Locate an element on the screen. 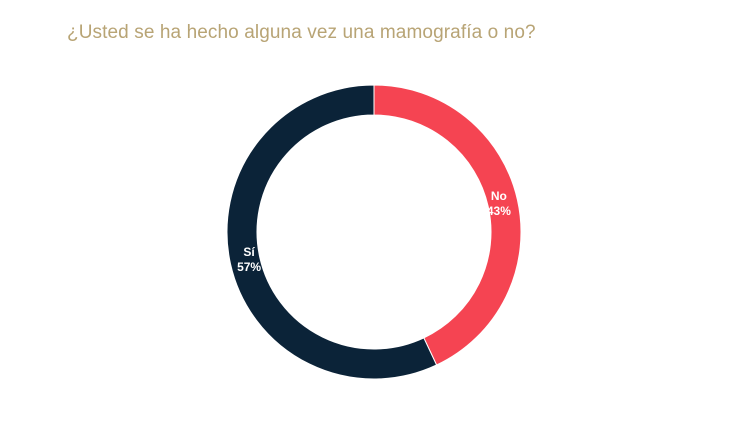 This screenshot has height=422, width=750. slice-value-sí: 57% is located at coordinates (249, 267).